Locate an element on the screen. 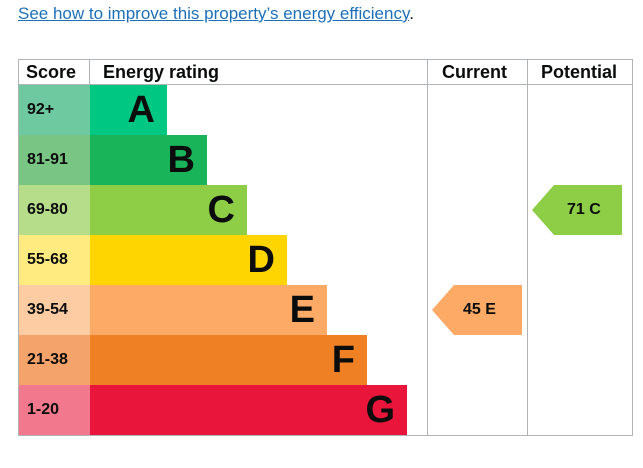  rating-bar-b: B is located at coordinates (148, 160).